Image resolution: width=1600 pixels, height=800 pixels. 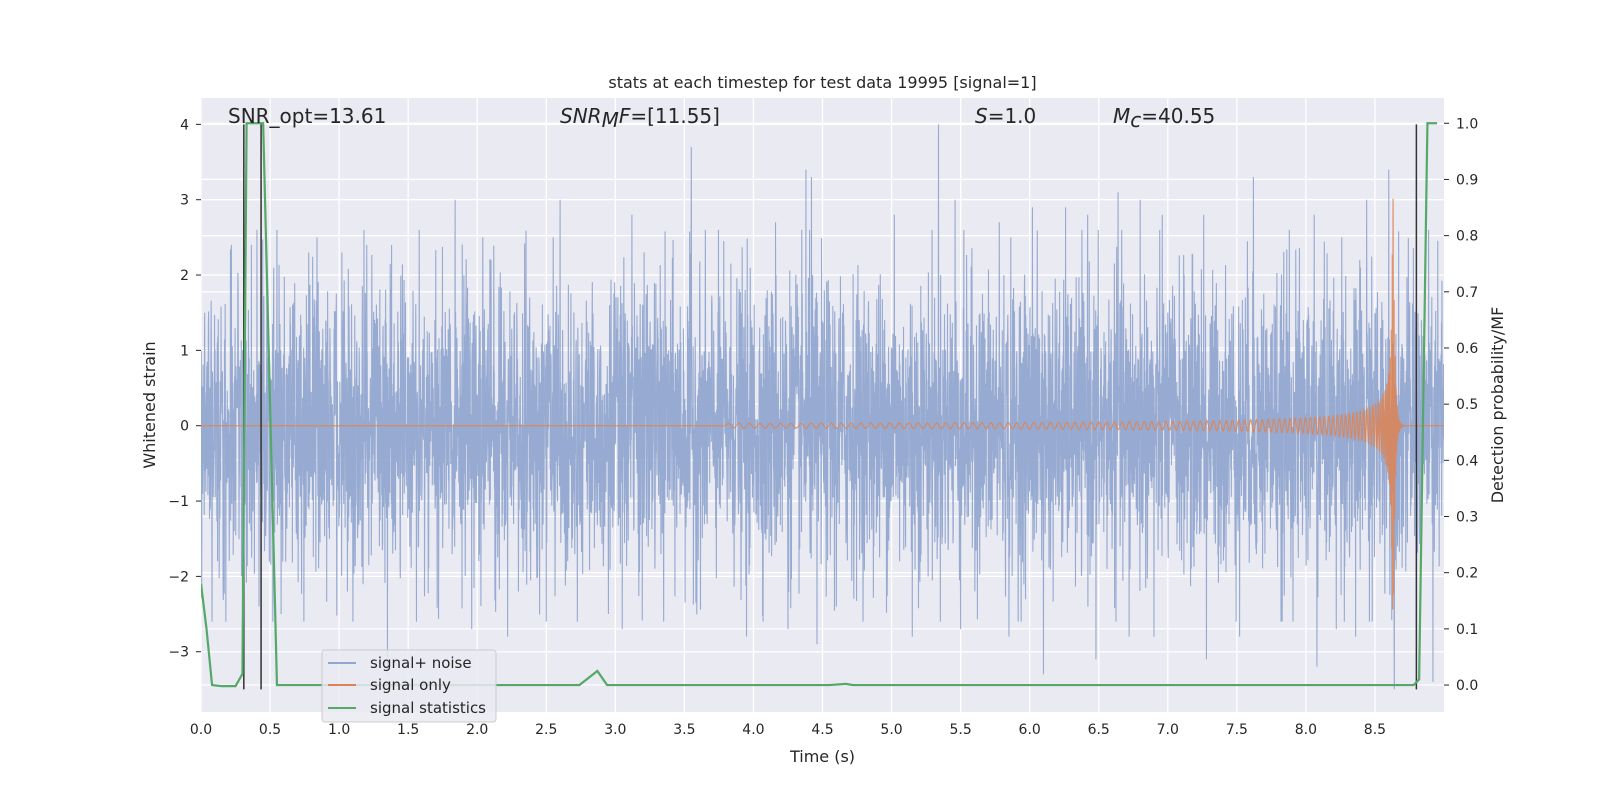 What do you see at coordinates (149, 404) in the screenshot?
I see `y-axis-label: Whitened strain` at bounding box center [149, 404].